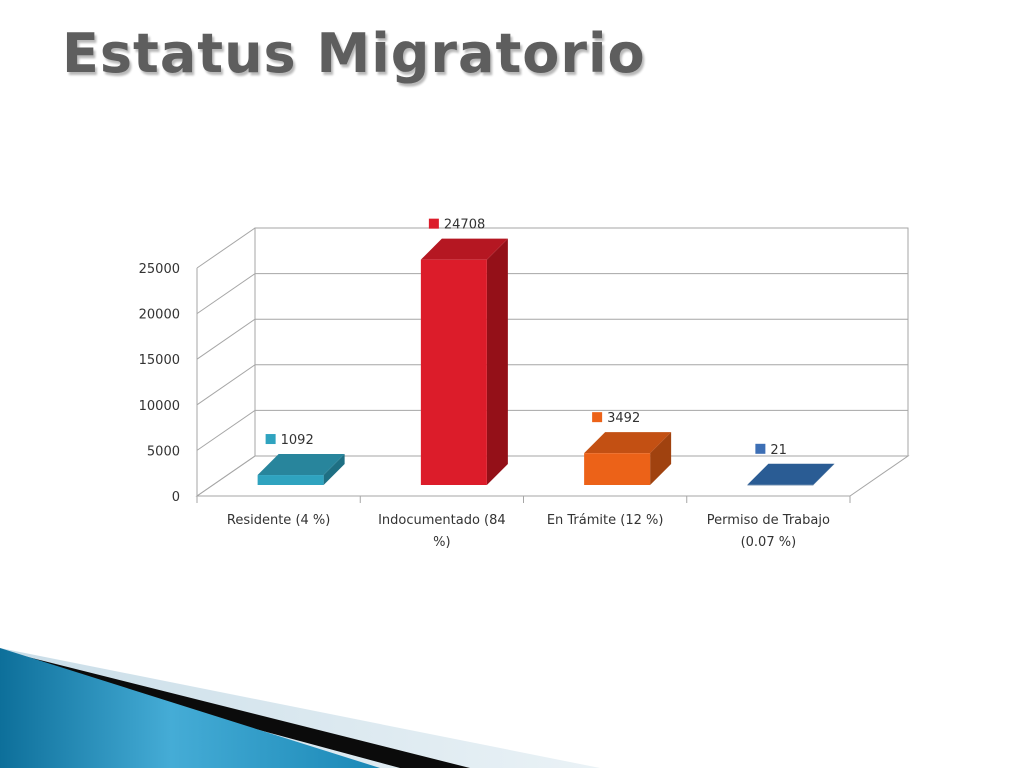 This screenshot has width=1024, height=768. I want to click on y-tick-label: 15000, so click(159, 360).